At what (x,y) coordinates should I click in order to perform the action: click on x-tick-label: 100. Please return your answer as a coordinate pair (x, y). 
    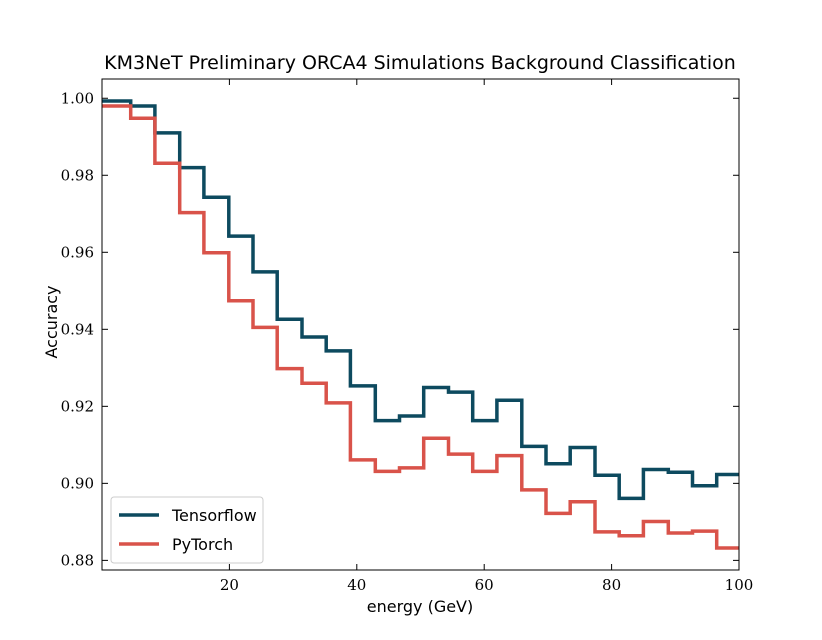
    Looking at the image, I should click on (739, 585).